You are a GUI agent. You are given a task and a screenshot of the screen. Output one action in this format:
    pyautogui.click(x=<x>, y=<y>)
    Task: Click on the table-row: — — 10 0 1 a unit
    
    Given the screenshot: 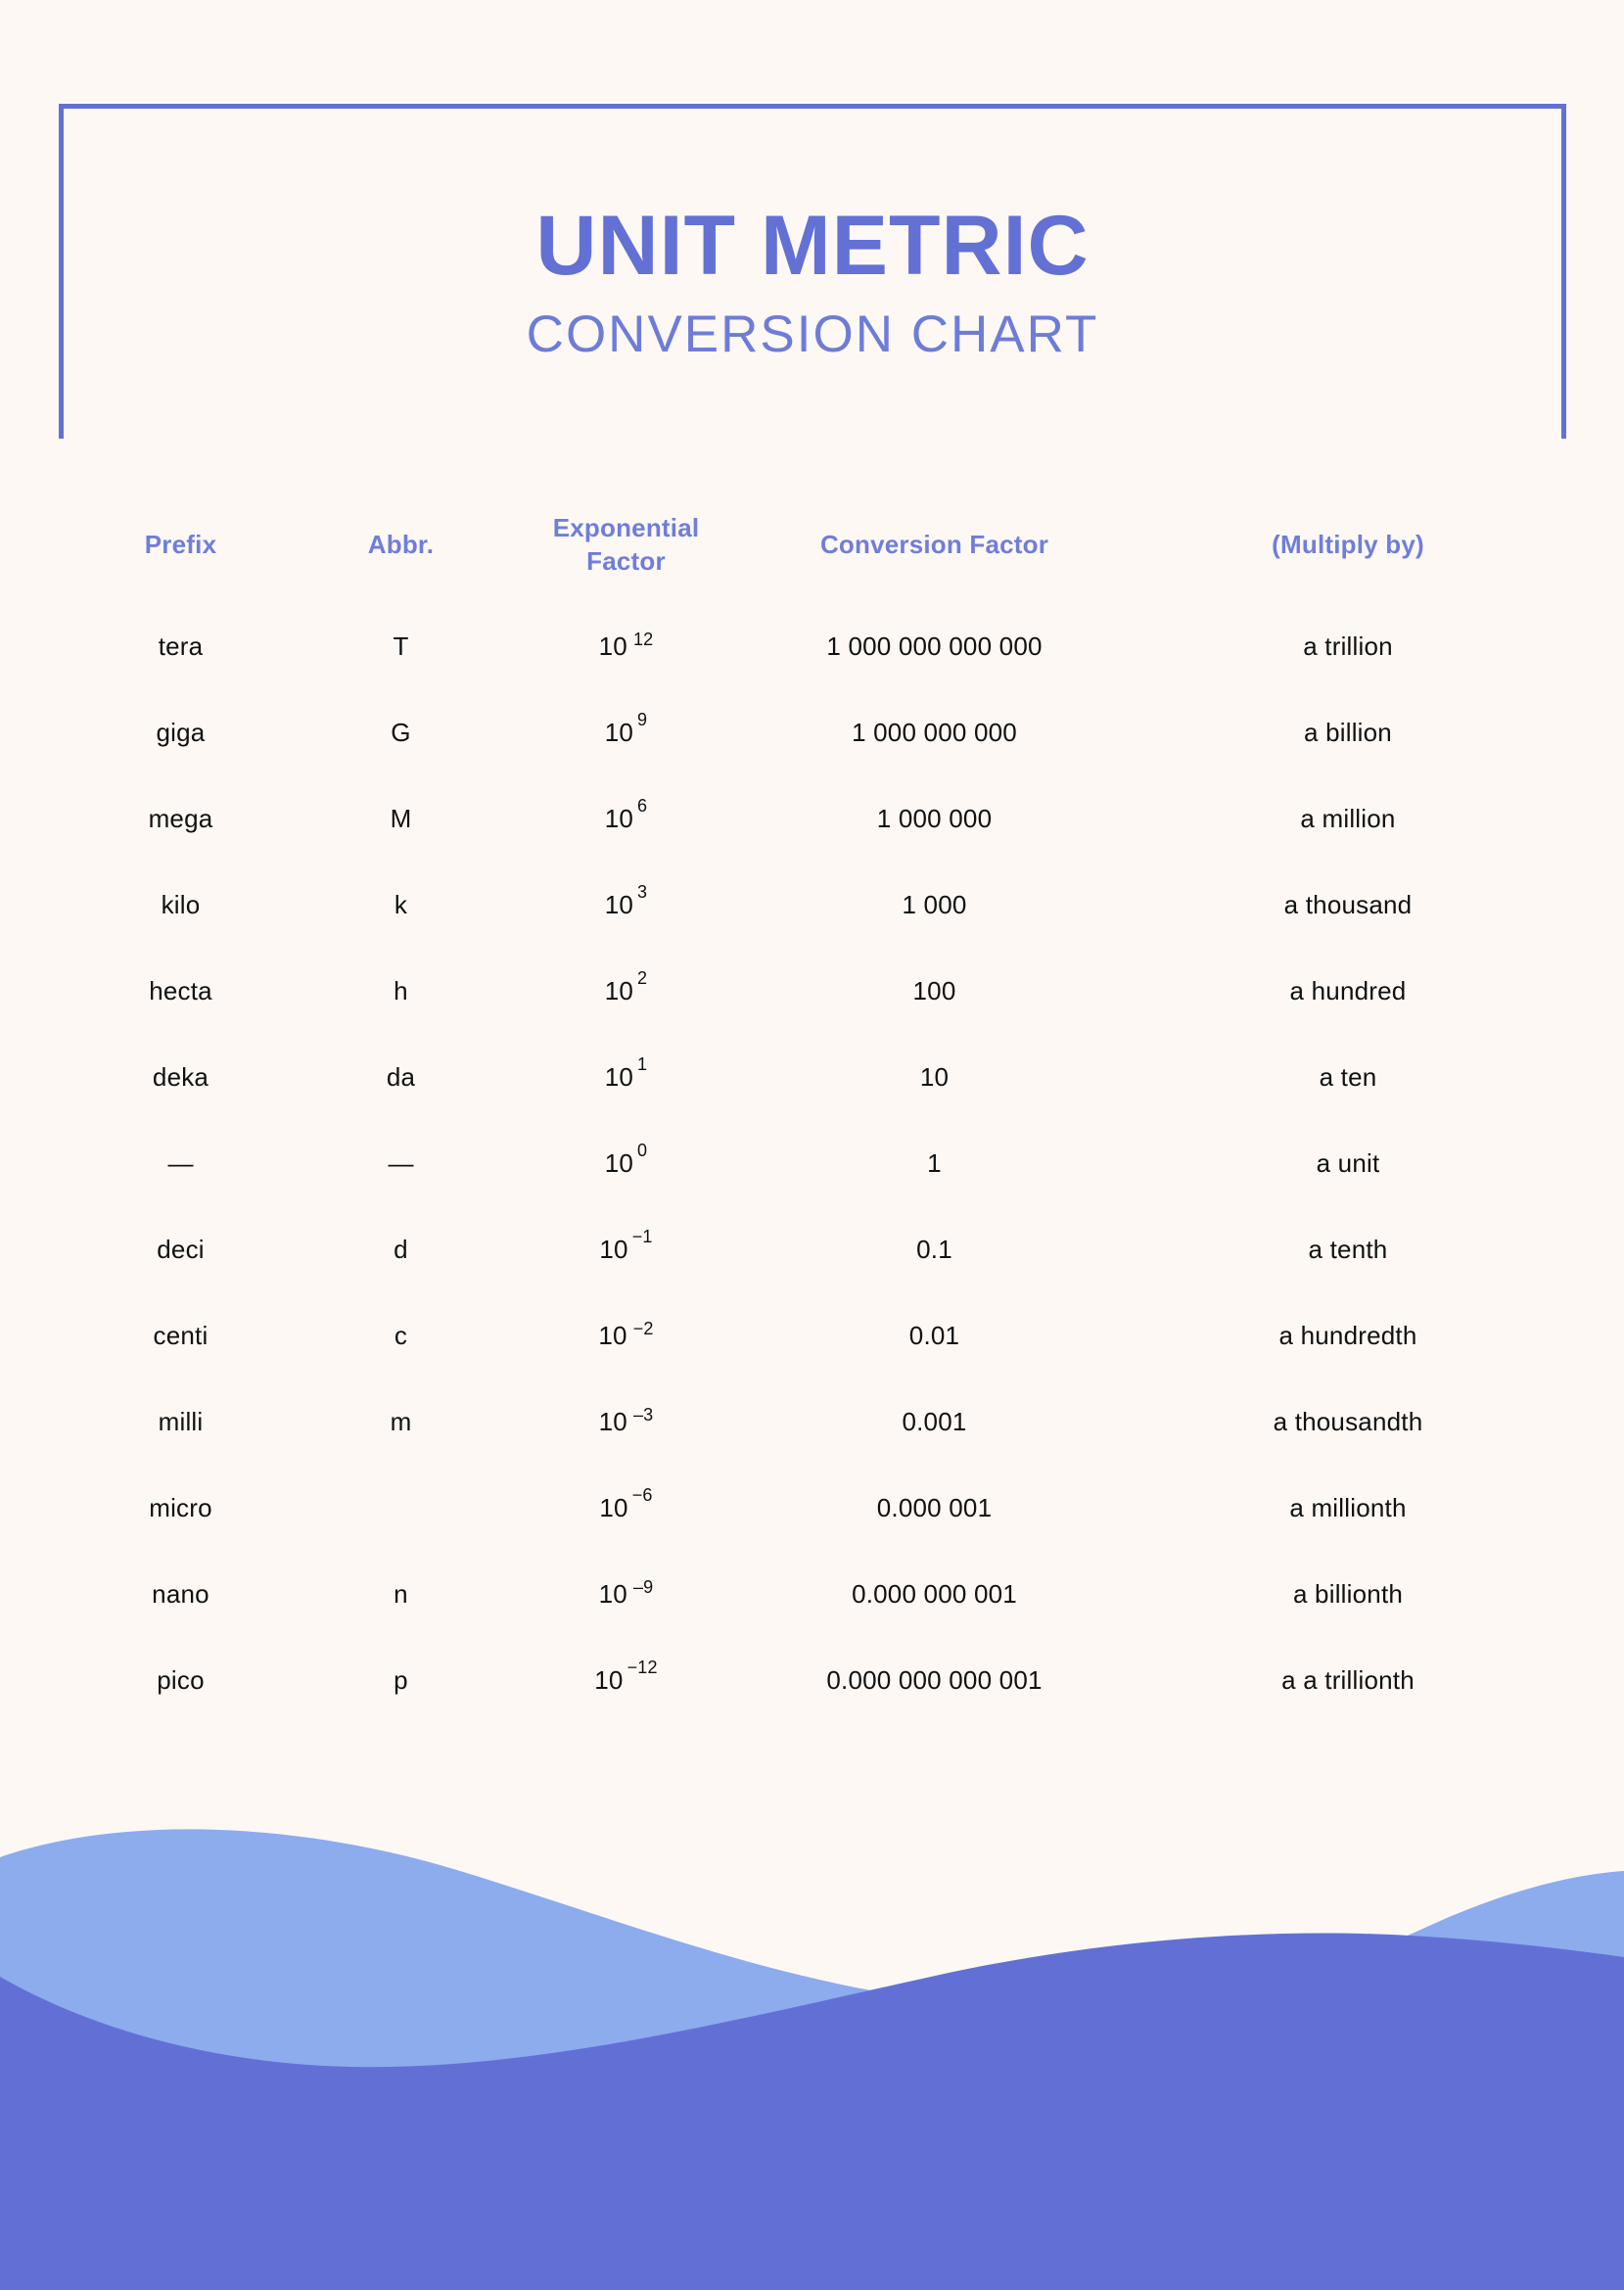 What is the action you would take?
    pyautogui.click(x=819, y=1164)
    